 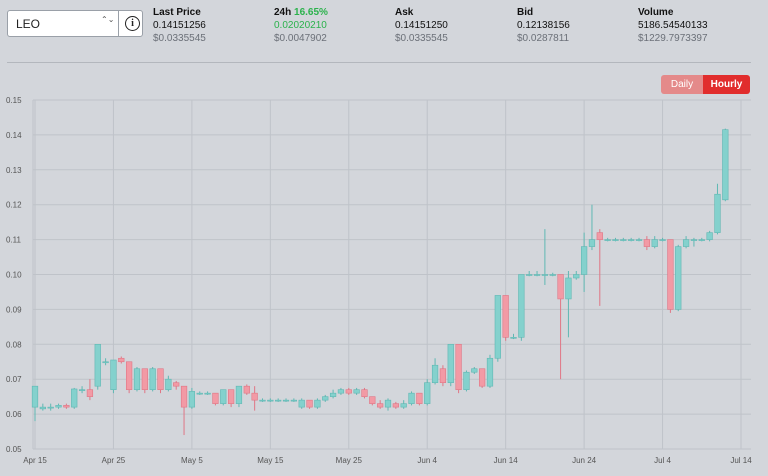 I want to click on stat-label: 24h 16.65%, so click(x=301, y=13).